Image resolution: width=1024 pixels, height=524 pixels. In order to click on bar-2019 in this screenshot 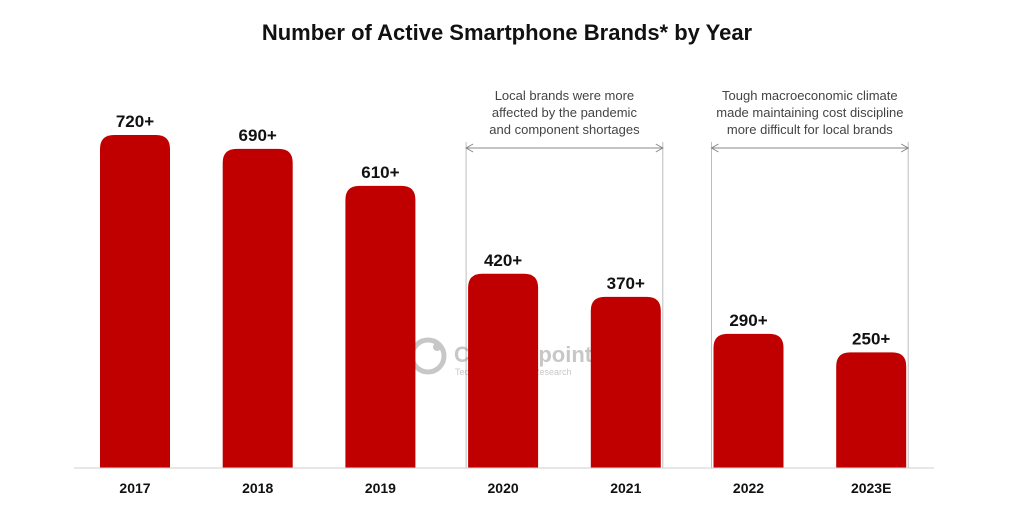, I will do `click(380, 326)`.